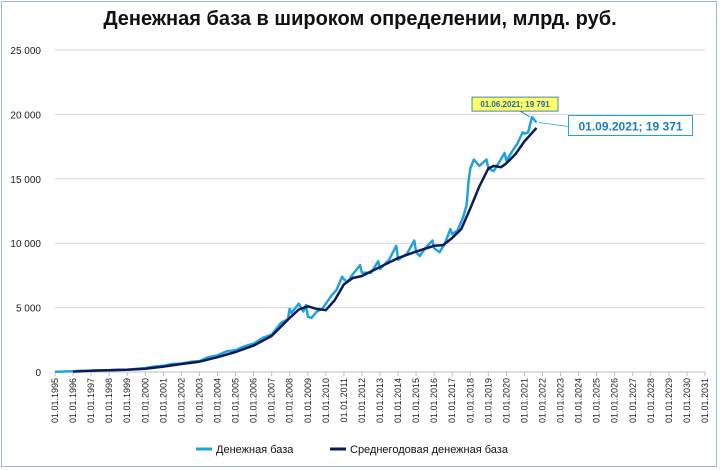 This screenshot has width=720, height=470. What do you see at coordinates (344, 400) in the screenshot?
I see `x-tick-label: 01.01.2011` at bounding box center [344, 400].